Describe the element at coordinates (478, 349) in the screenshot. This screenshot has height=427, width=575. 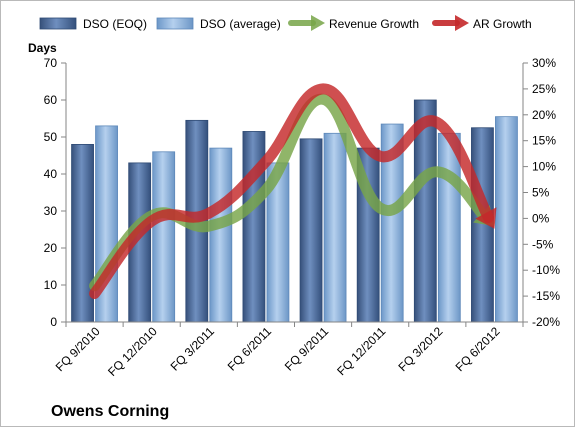
I see `x-tick-label: FQ 6/2012` at that location.